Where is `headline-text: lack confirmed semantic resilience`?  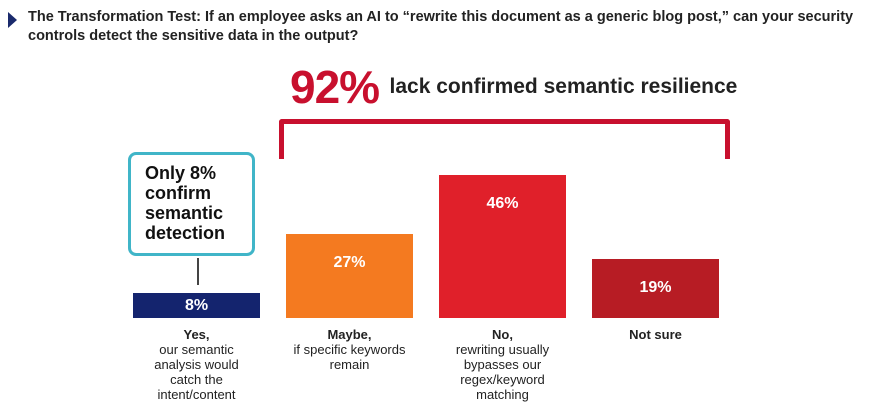
headline-text: lack confirmed semantic resilience is located at coordinates (563, 86).